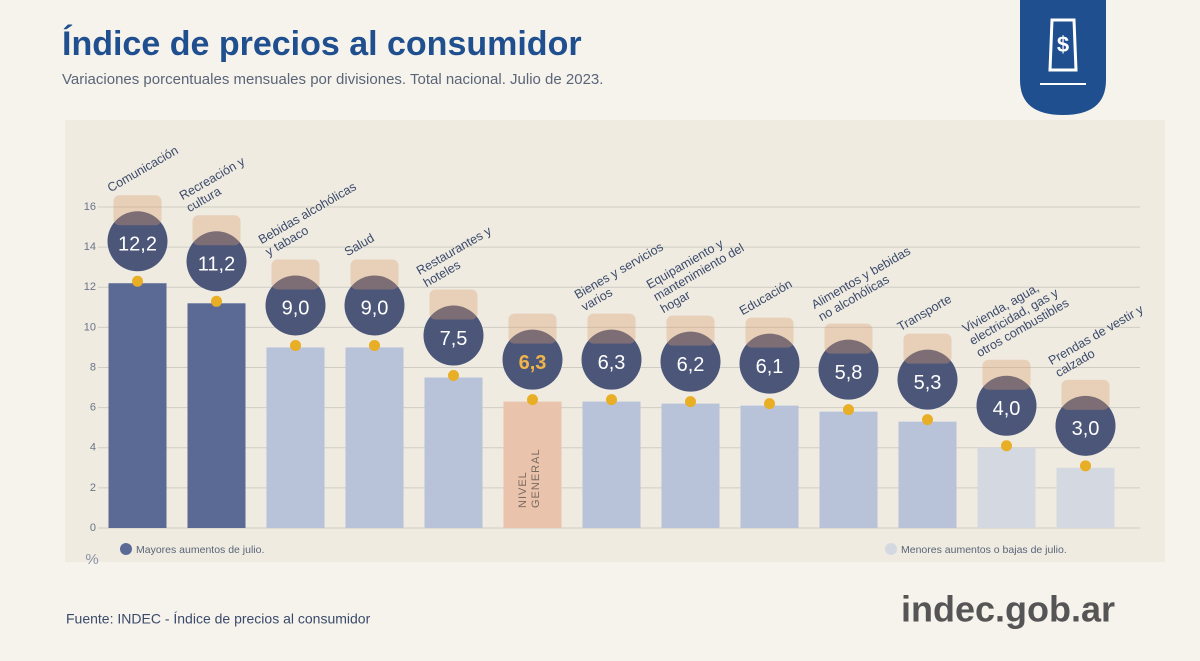 This screenshot has width=1200, height=661. Describe the element at coordinates (1086, 429) in the screenshot. I see `value-label: 3,0` at that location.